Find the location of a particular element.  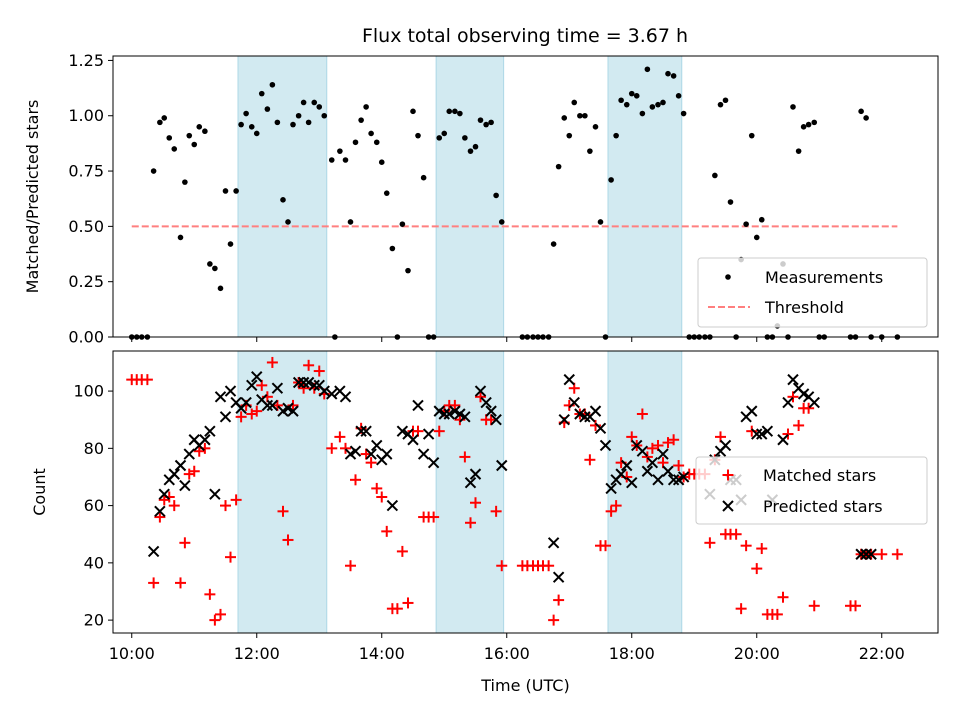

y-axis-ticks: 20 40 60 80 100 is located at coordinates (93, 506).